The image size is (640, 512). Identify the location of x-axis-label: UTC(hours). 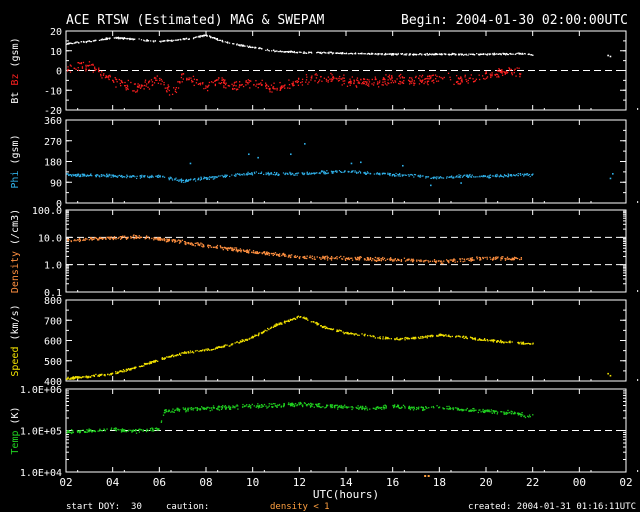
(346, 494).